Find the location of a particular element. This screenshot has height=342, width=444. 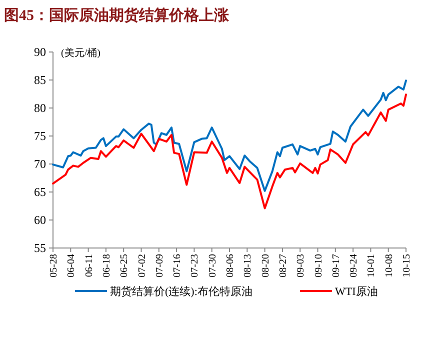

y-tick-label: 65 is located at coordinates (40, 192).